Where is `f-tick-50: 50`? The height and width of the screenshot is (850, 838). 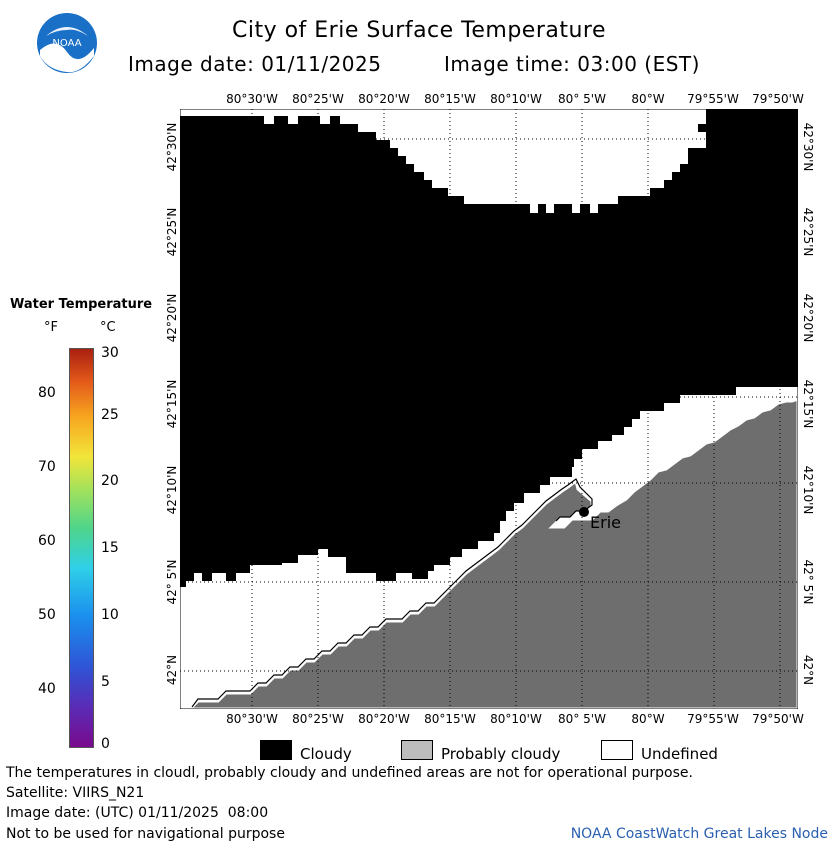 f-tick-50: 50 is located at coordinates (47, 615).